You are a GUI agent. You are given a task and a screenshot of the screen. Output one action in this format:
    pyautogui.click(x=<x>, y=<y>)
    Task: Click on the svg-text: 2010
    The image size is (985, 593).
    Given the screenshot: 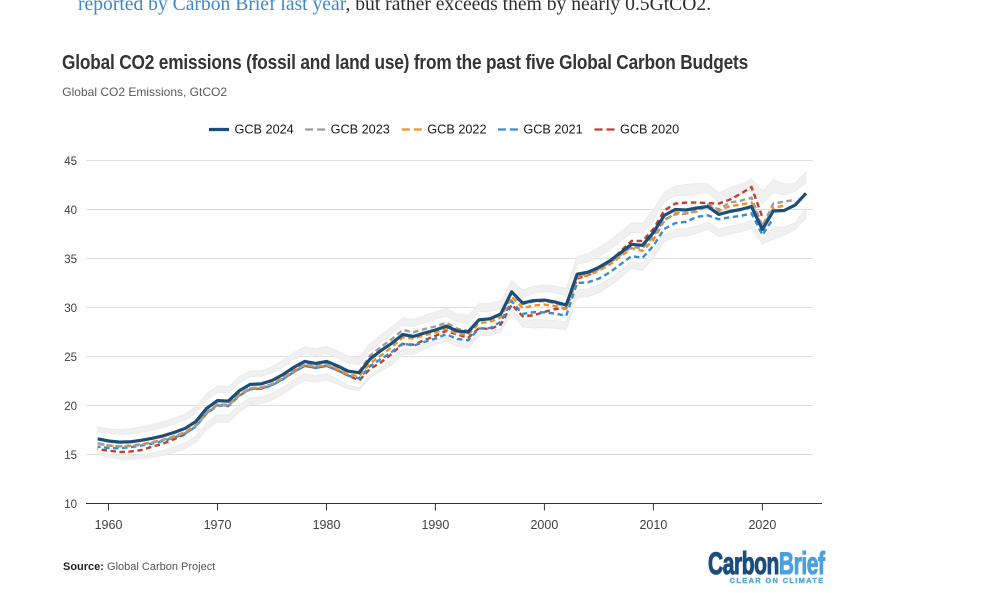 What is the action you would take?
    pyautogui.click(x=653, y=525)
    